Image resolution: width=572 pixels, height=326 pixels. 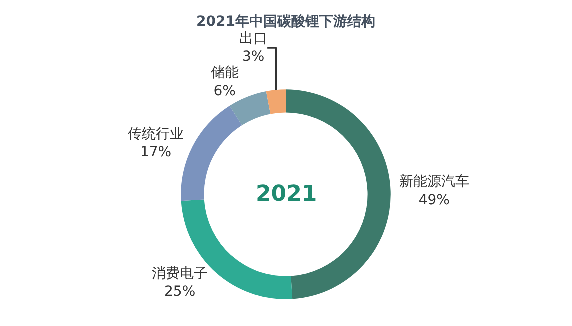 What do you see at coordinates (180, 274) in the screenshot?
I see `slice-label: 消费电子` at bounding box center [180, 274].